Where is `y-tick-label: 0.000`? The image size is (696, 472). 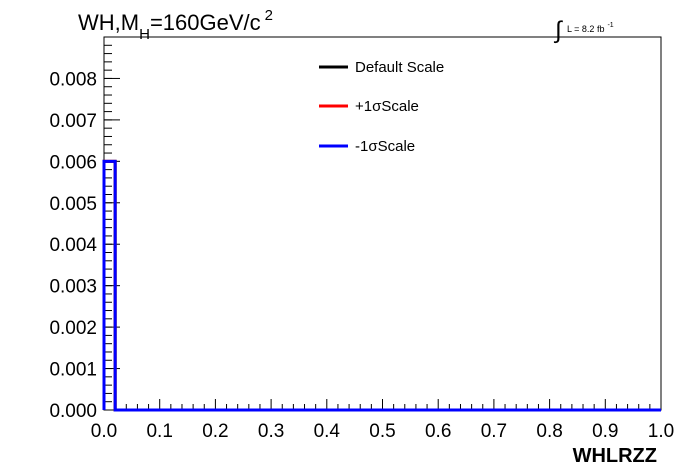
y-tick-label: 0.000 is located at coordinates (73, 411).